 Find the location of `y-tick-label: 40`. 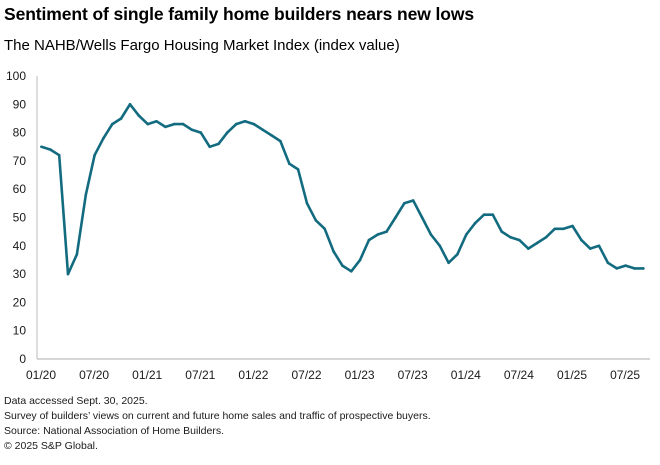

y-tick-label: 40 is located at coordinates (20, 246).